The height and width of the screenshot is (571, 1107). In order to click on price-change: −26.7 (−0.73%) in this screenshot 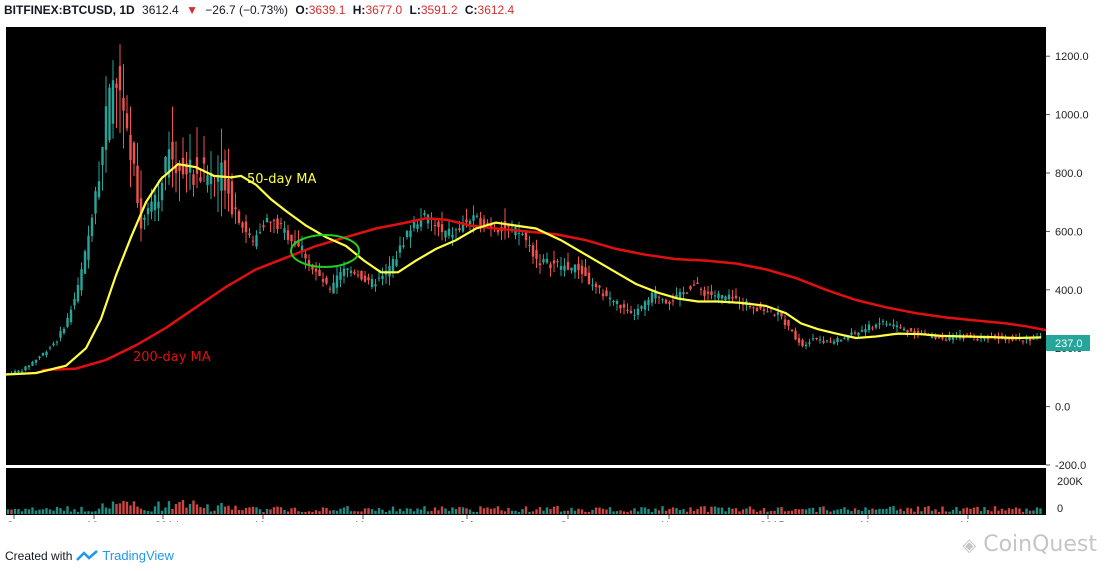, I will do `click(247, 10)`.